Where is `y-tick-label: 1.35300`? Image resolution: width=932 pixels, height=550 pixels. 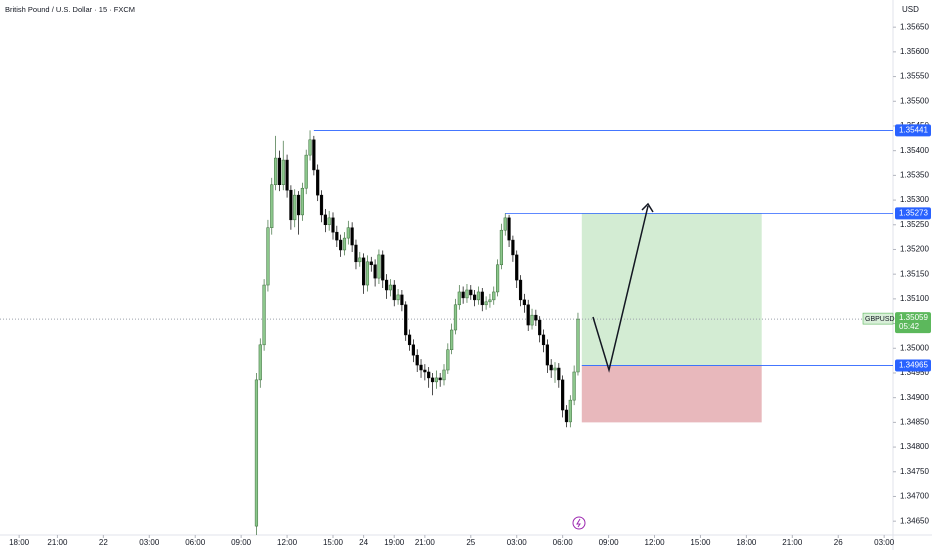 y-tick-label: 1.35300 is located at coordinates (914, 199).